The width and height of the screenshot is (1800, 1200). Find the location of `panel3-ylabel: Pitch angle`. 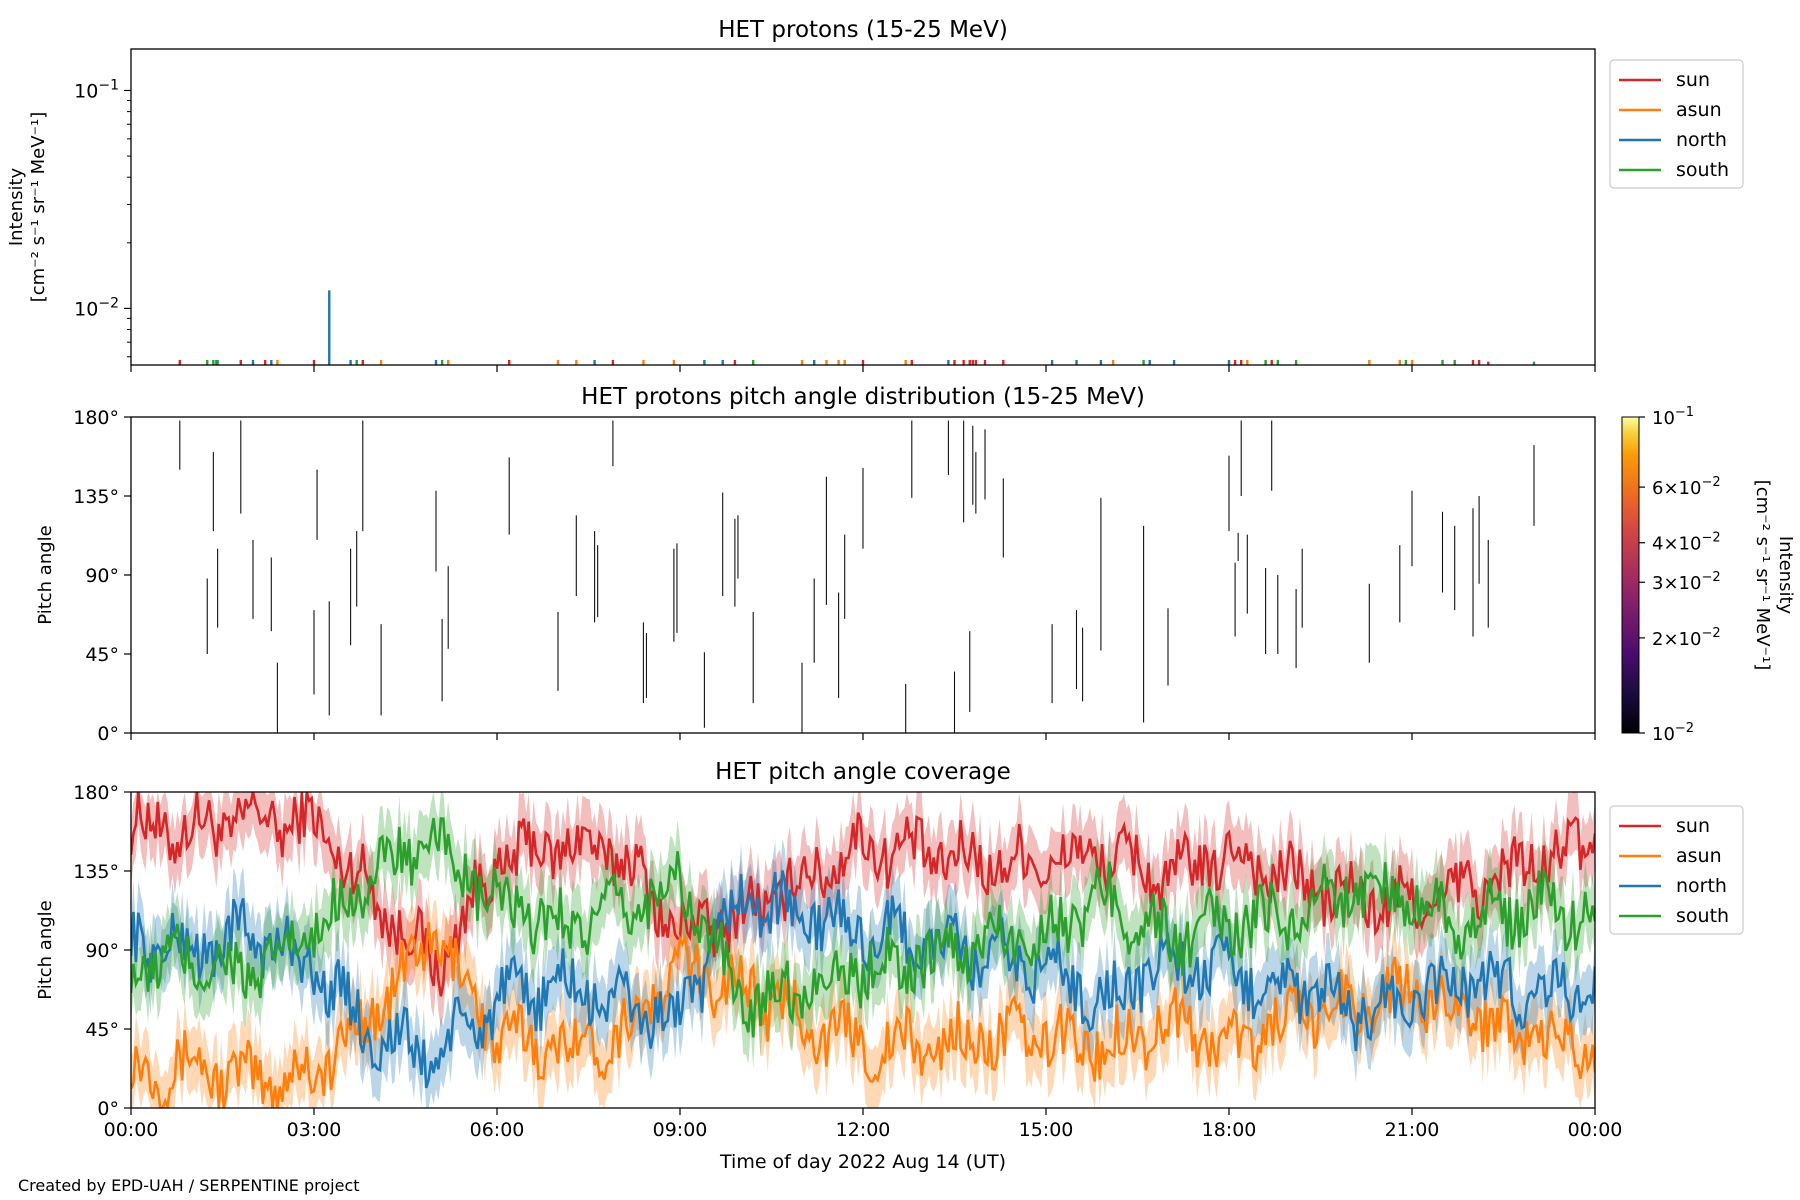

panel3-ylabel: Pitch angle is located at coordinates (45, 949).